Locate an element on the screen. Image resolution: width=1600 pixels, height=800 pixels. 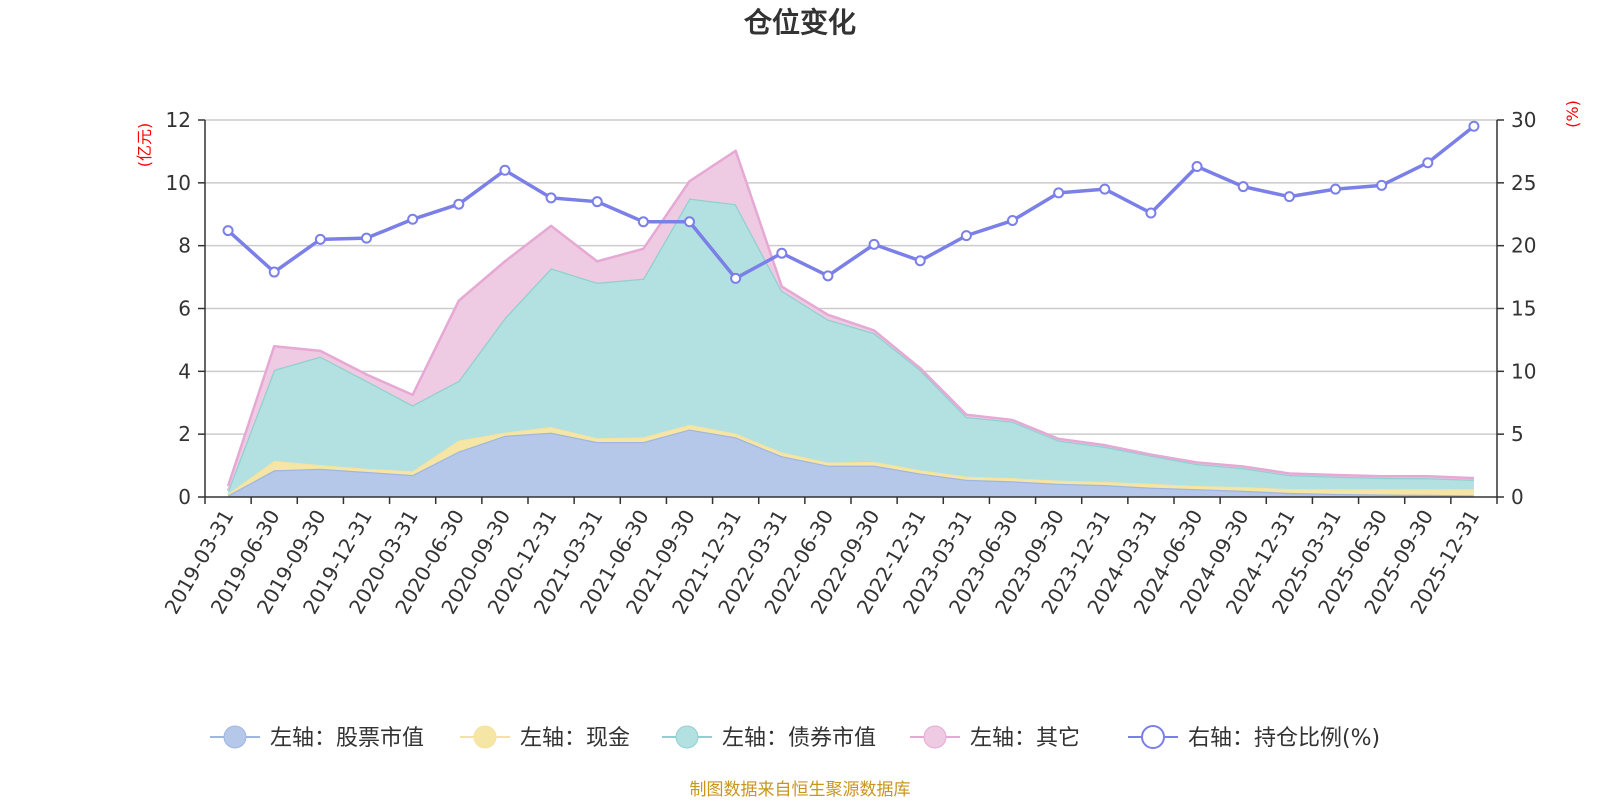
right-axis-tick-label: 5 is located at coordinates (1517, 434).